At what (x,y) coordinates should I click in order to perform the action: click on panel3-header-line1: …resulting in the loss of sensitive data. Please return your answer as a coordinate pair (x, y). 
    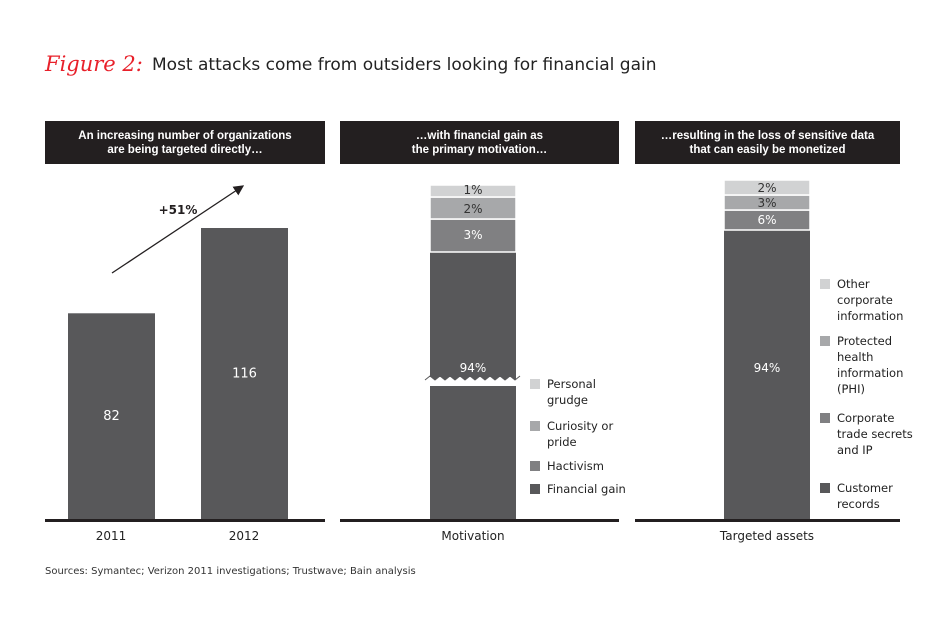
    Looking at the image, I should click on (767, 135).